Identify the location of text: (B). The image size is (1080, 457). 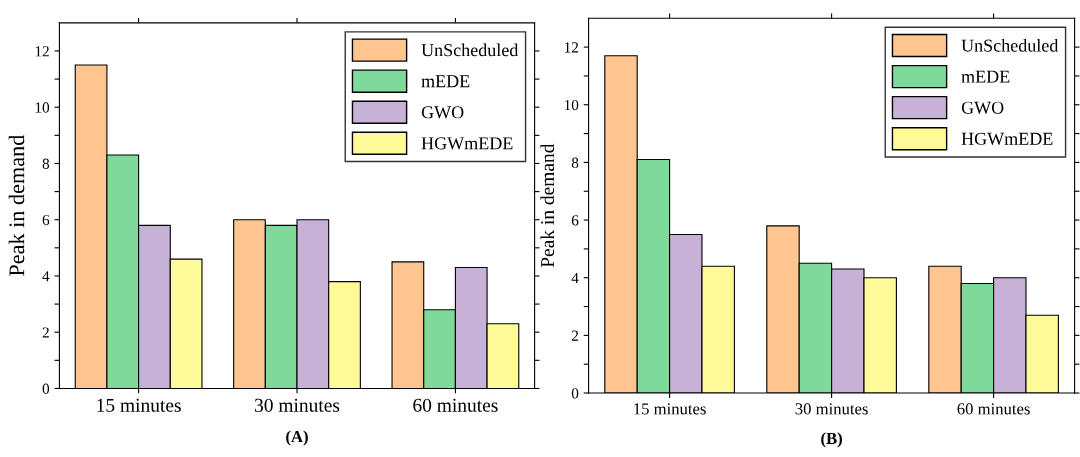
(831, 440).